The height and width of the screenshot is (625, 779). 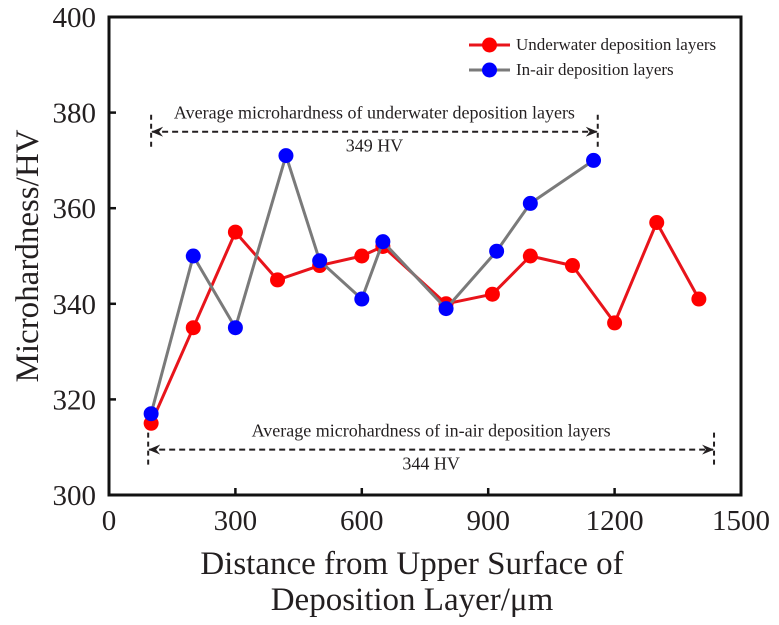 I want to click on x-tick-label: 0, so click(x=109, y=521).